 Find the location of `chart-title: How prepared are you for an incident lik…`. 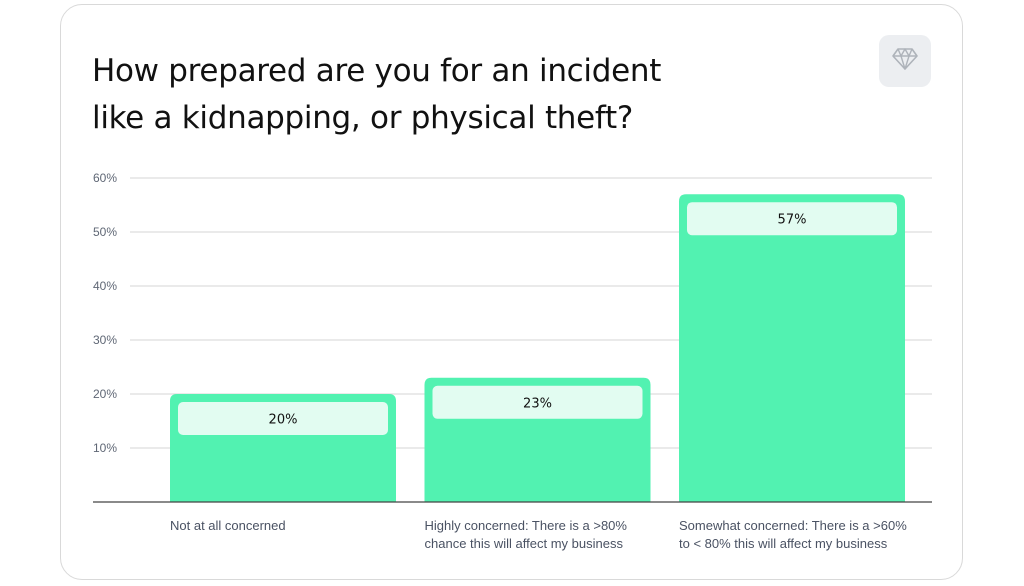

chart-title: How prepared are you for an incident lik… is located at coordinates (442, 95).